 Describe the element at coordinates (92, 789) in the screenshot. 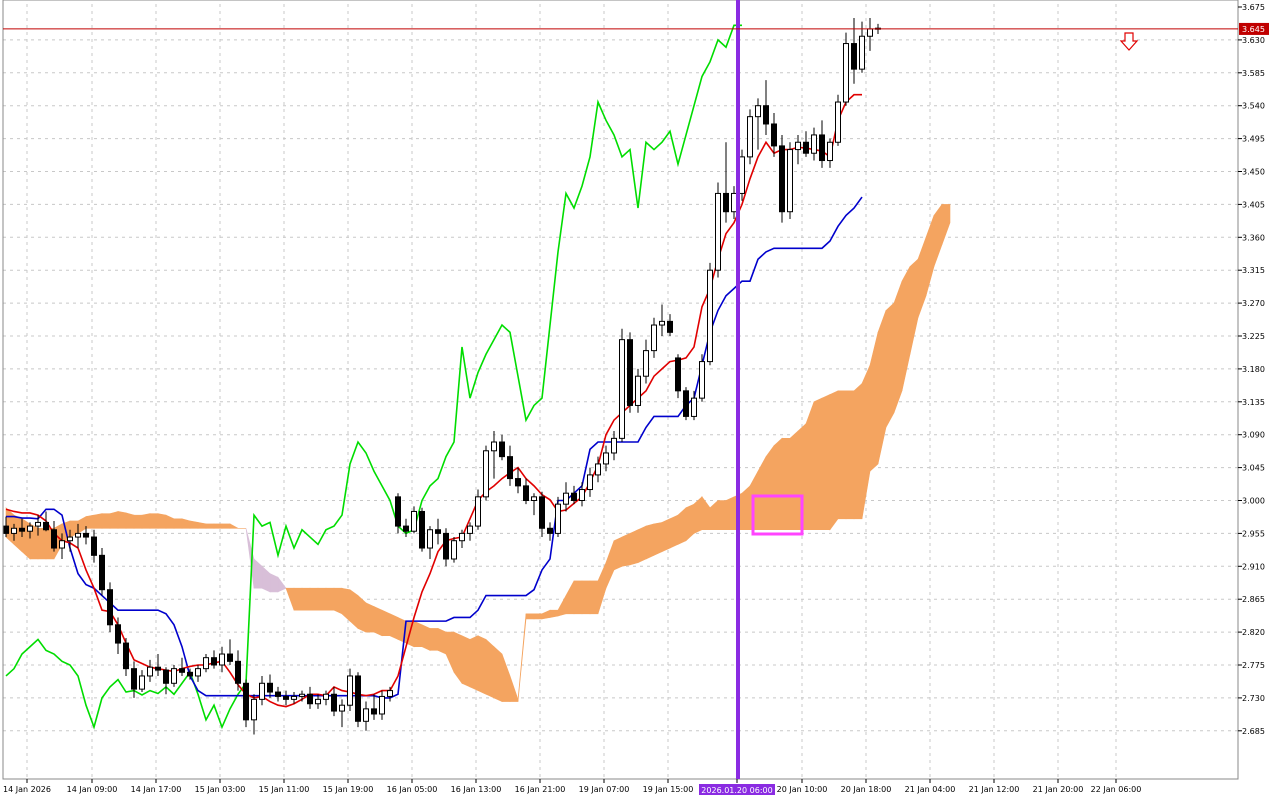

I see `x-tick-label: 14 Jan 09:00` at that location.